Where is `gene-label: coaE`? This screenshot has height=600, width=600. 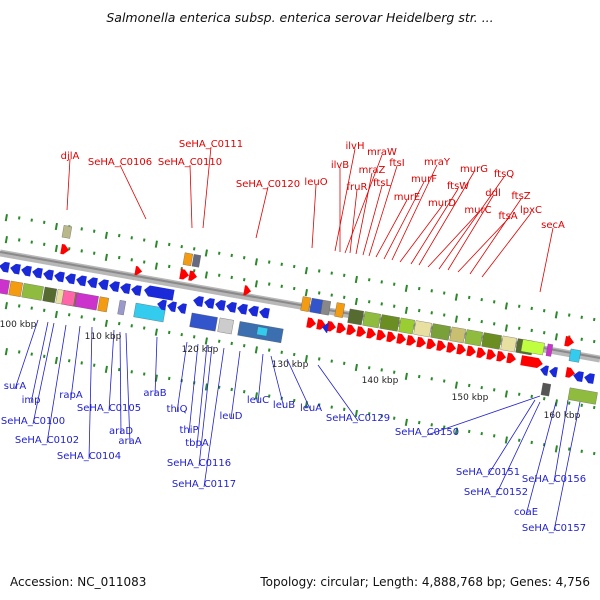 gene-label: coaE is located at coordinates (526, 512).